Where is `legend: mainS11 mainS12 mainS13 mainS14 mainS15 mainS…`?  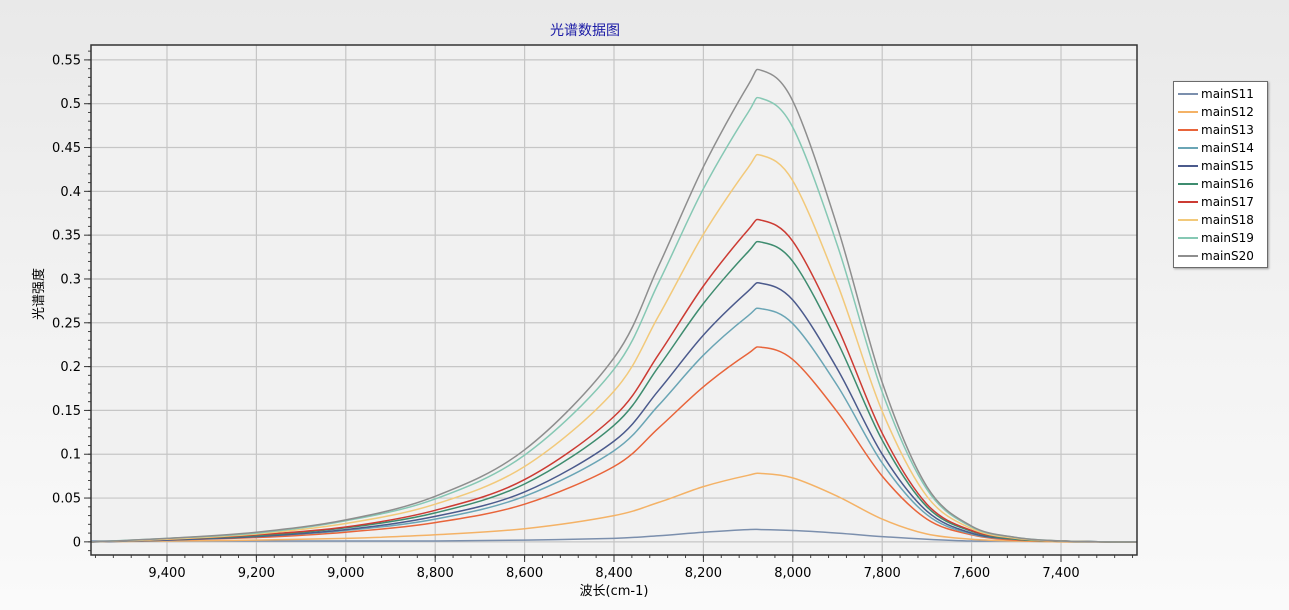 legend: mainS11 mainS12 mainS13 mainS14 mainS15 mainS… is located at coordinates (1220, 174).